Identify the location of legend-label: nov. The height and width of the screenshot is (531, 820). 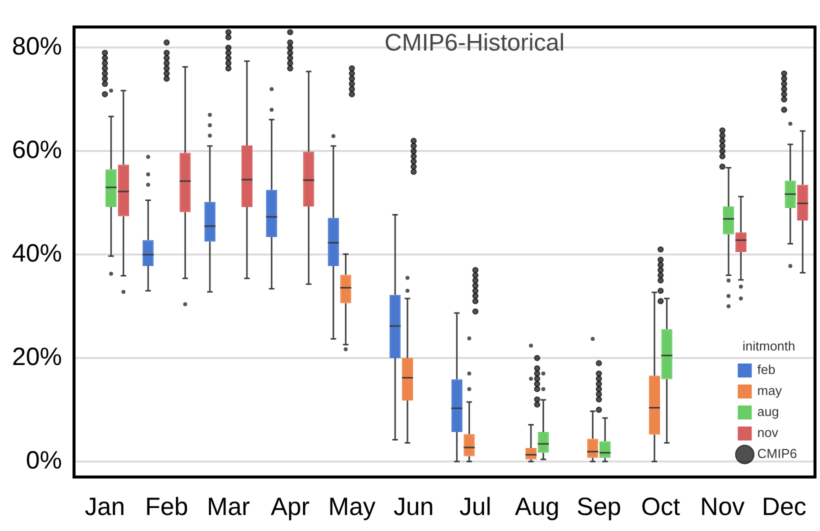
(768, 432).